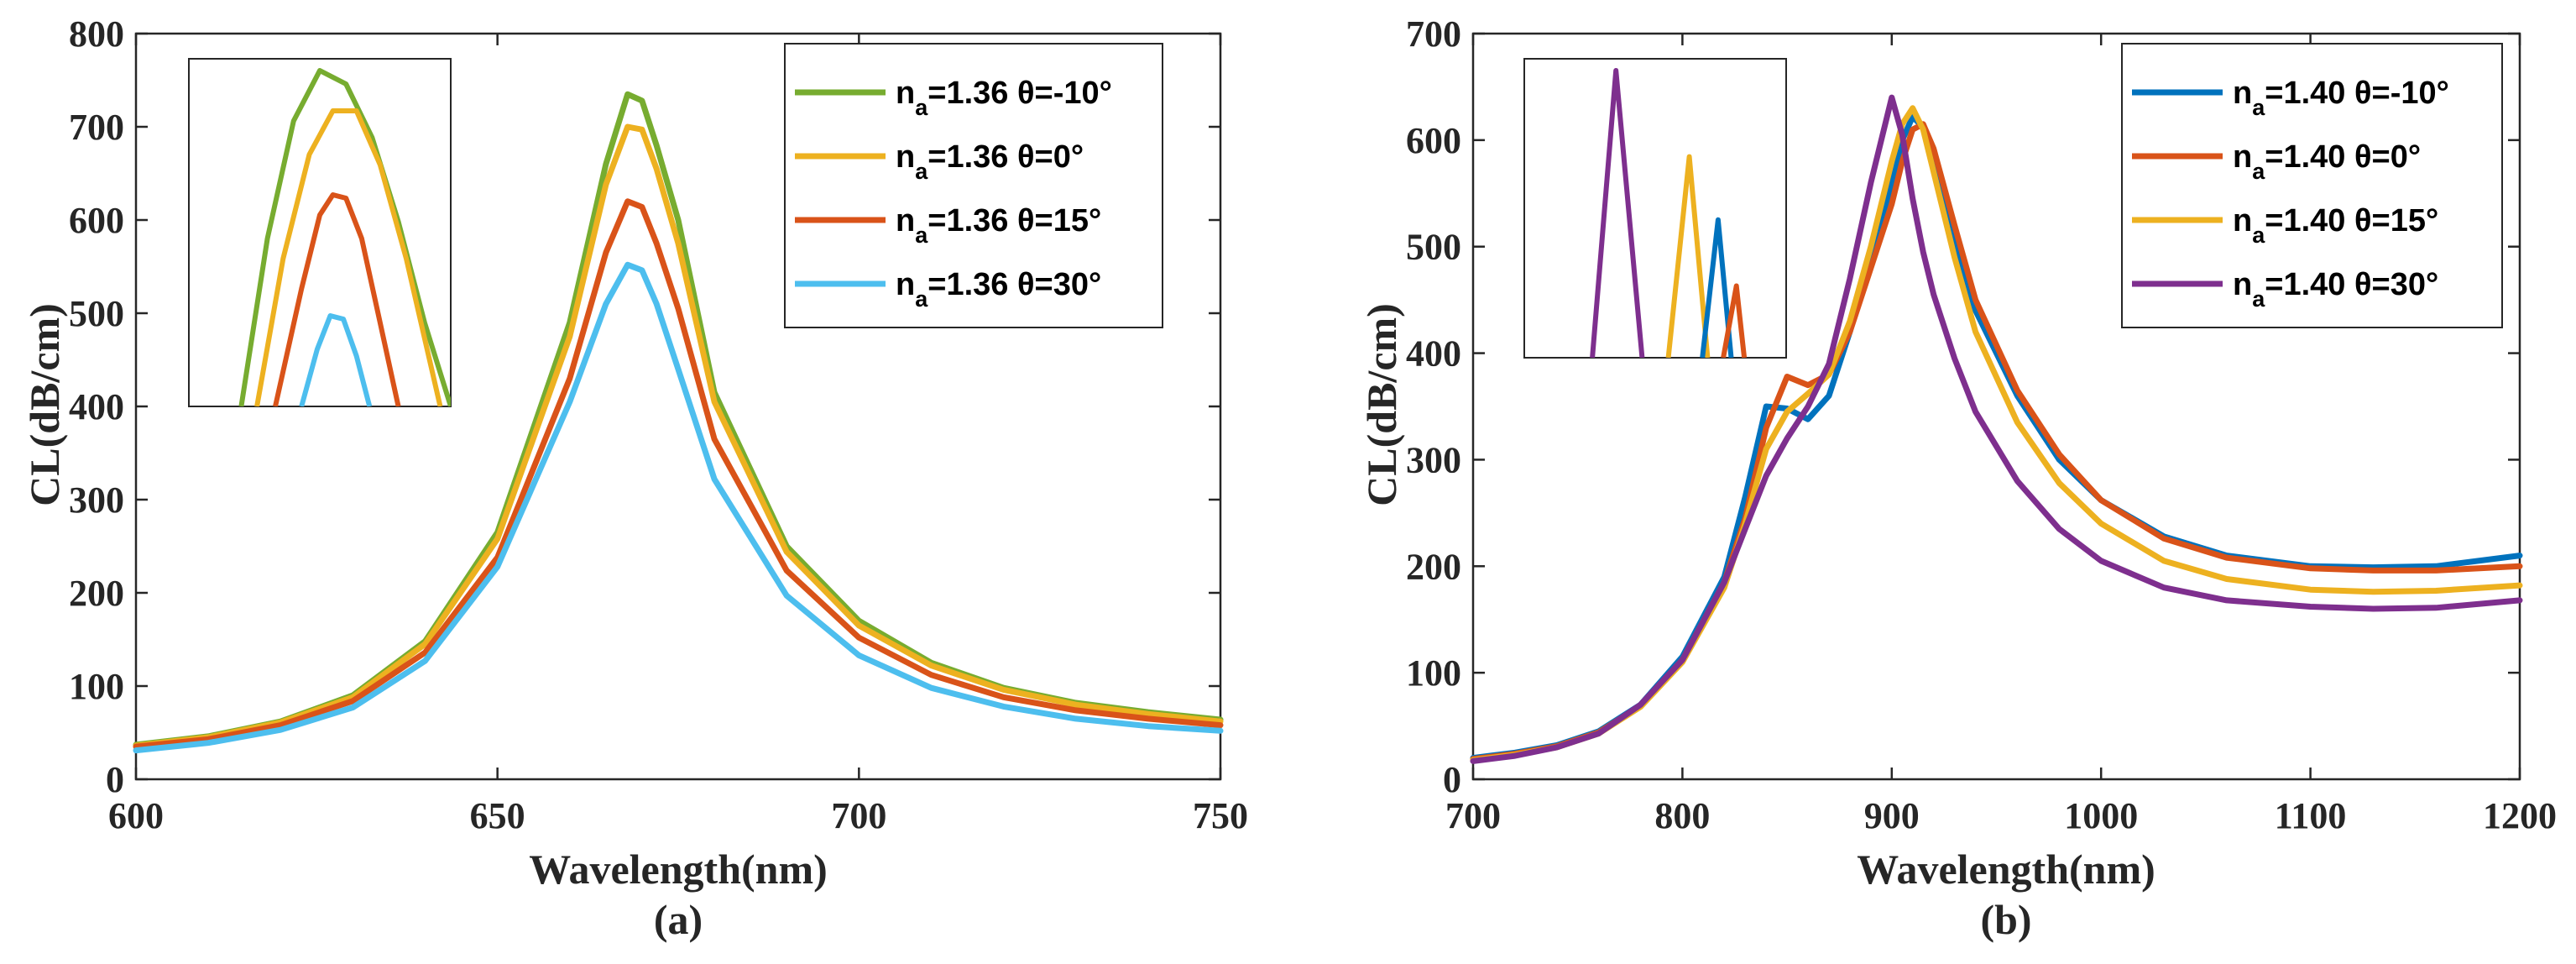 This screenshot has height=964, width=2576. What do you see at coordinates (990, 161) in the screenshot?
I see `legend-label-2: na=1.36 θ=0°` at bounding box center [990, 161].